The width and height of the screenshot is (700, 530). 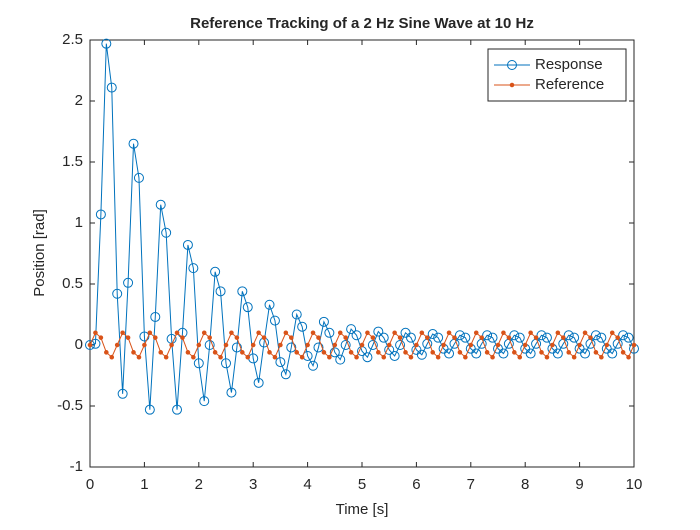 I want to click on x-tick-label: 3, so click(x=253, y=484).